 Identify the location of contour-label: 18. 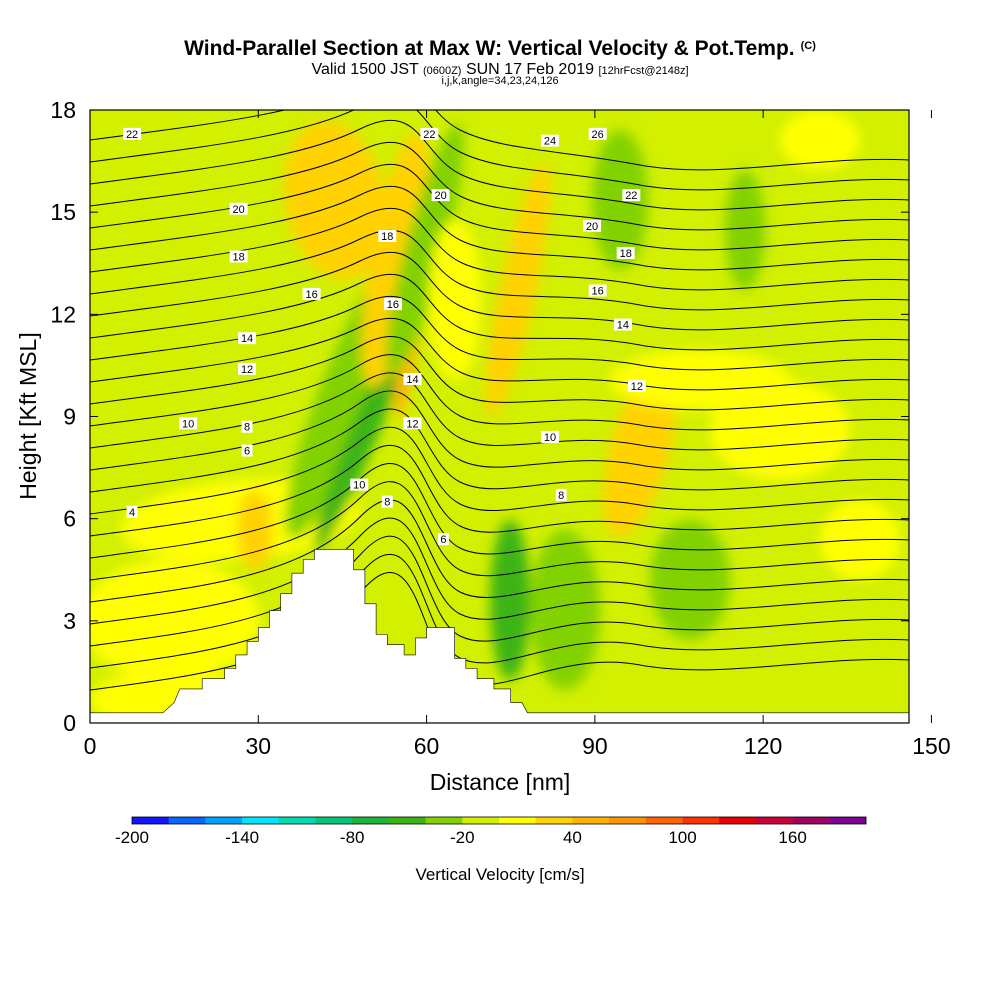
(626, 254).